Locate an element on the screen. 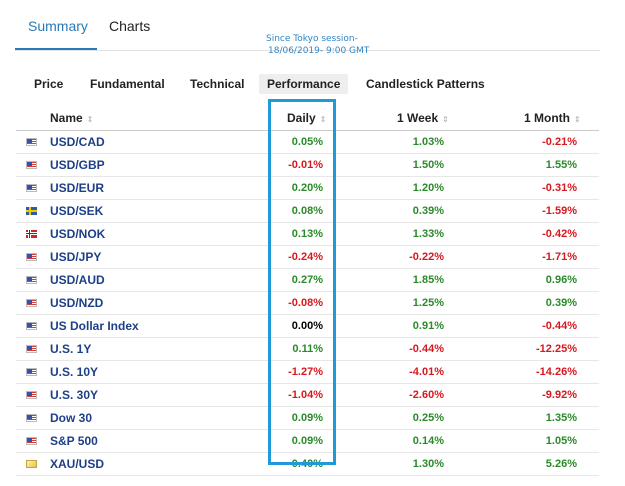 This screenshot has height=486, width=625. tab-divider is located at coordinates (307, 50).